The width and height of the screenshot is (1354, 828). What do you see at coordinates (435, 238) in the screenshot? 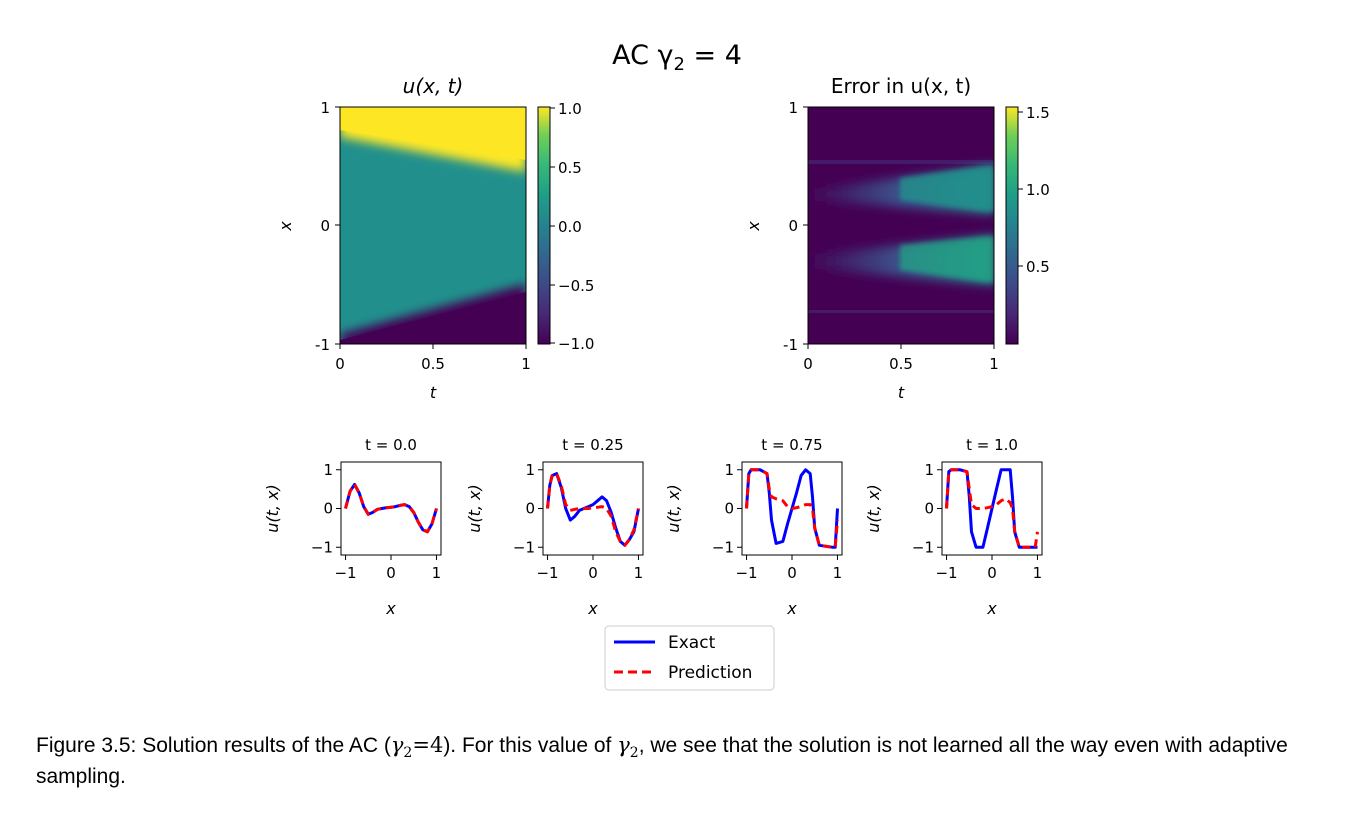
I see `heatmap-solution: u(x, t) 0 0.5 1 -1 0 1 t x 1.0 0.5 0.0` at bounding box center [435, 238].